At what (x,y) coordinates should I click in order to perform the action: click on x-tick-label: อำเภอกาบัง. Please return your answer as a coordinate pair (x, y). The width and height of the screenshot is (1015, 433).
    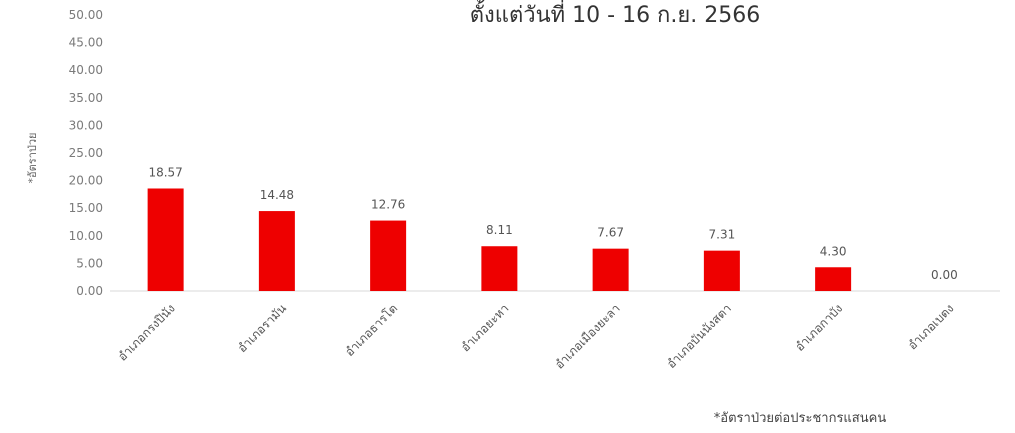
    Looking at the image, I should click on (818, 327).